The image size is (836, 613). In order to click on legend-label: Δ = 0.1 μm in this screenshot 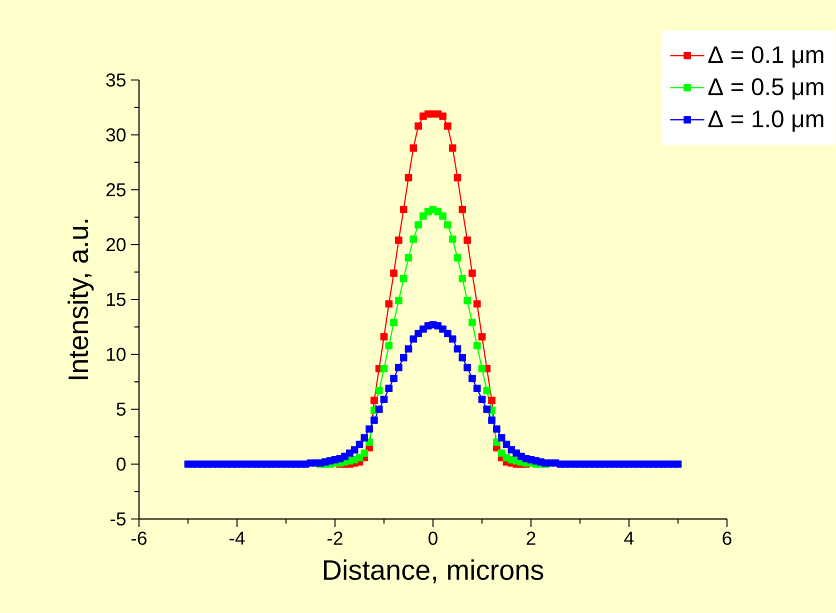, I will do `click(766, 57)`.